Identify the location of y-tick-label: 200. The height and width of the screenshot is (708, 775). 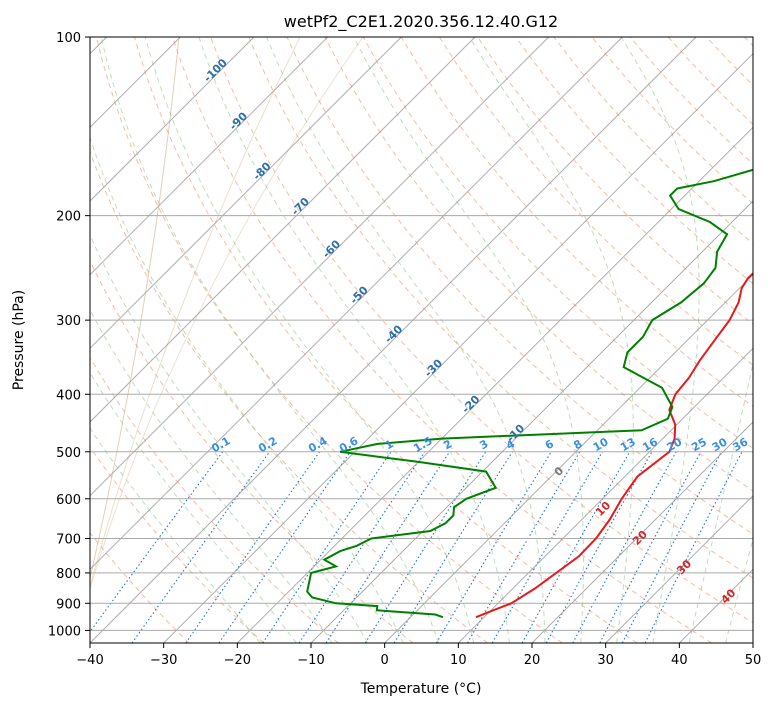
(68, 217).